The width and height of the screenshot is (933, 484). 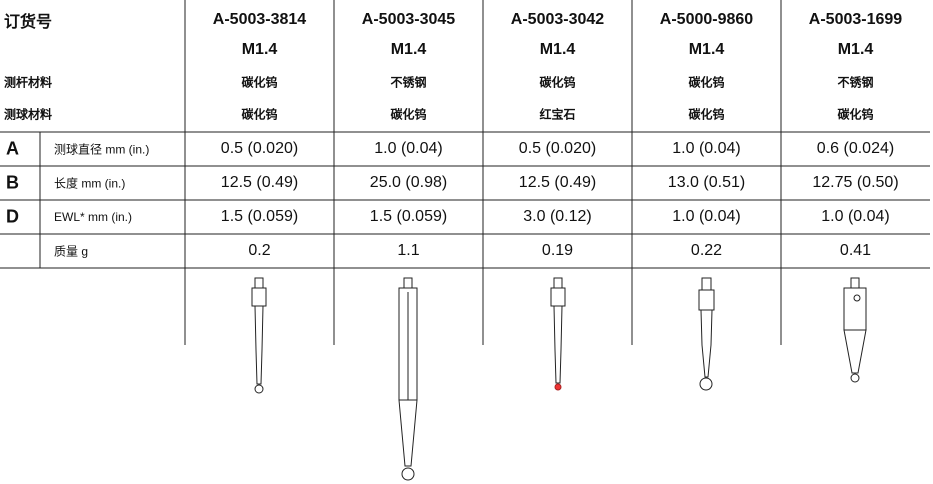 What do you see at coordinates (557, 216) in the screenshot?
I see `cell: 3.0 (0.12)` at bounding box center [557, 216].